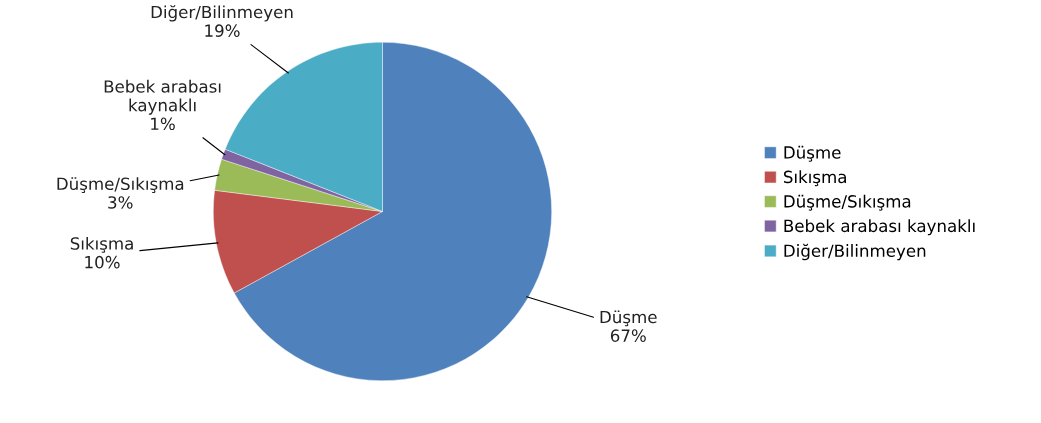  What do you see at coordinates (120, 185) in the screenshot?
I see `slice-label: Düşme/Sıkışma` at bounding box center [120, 185].